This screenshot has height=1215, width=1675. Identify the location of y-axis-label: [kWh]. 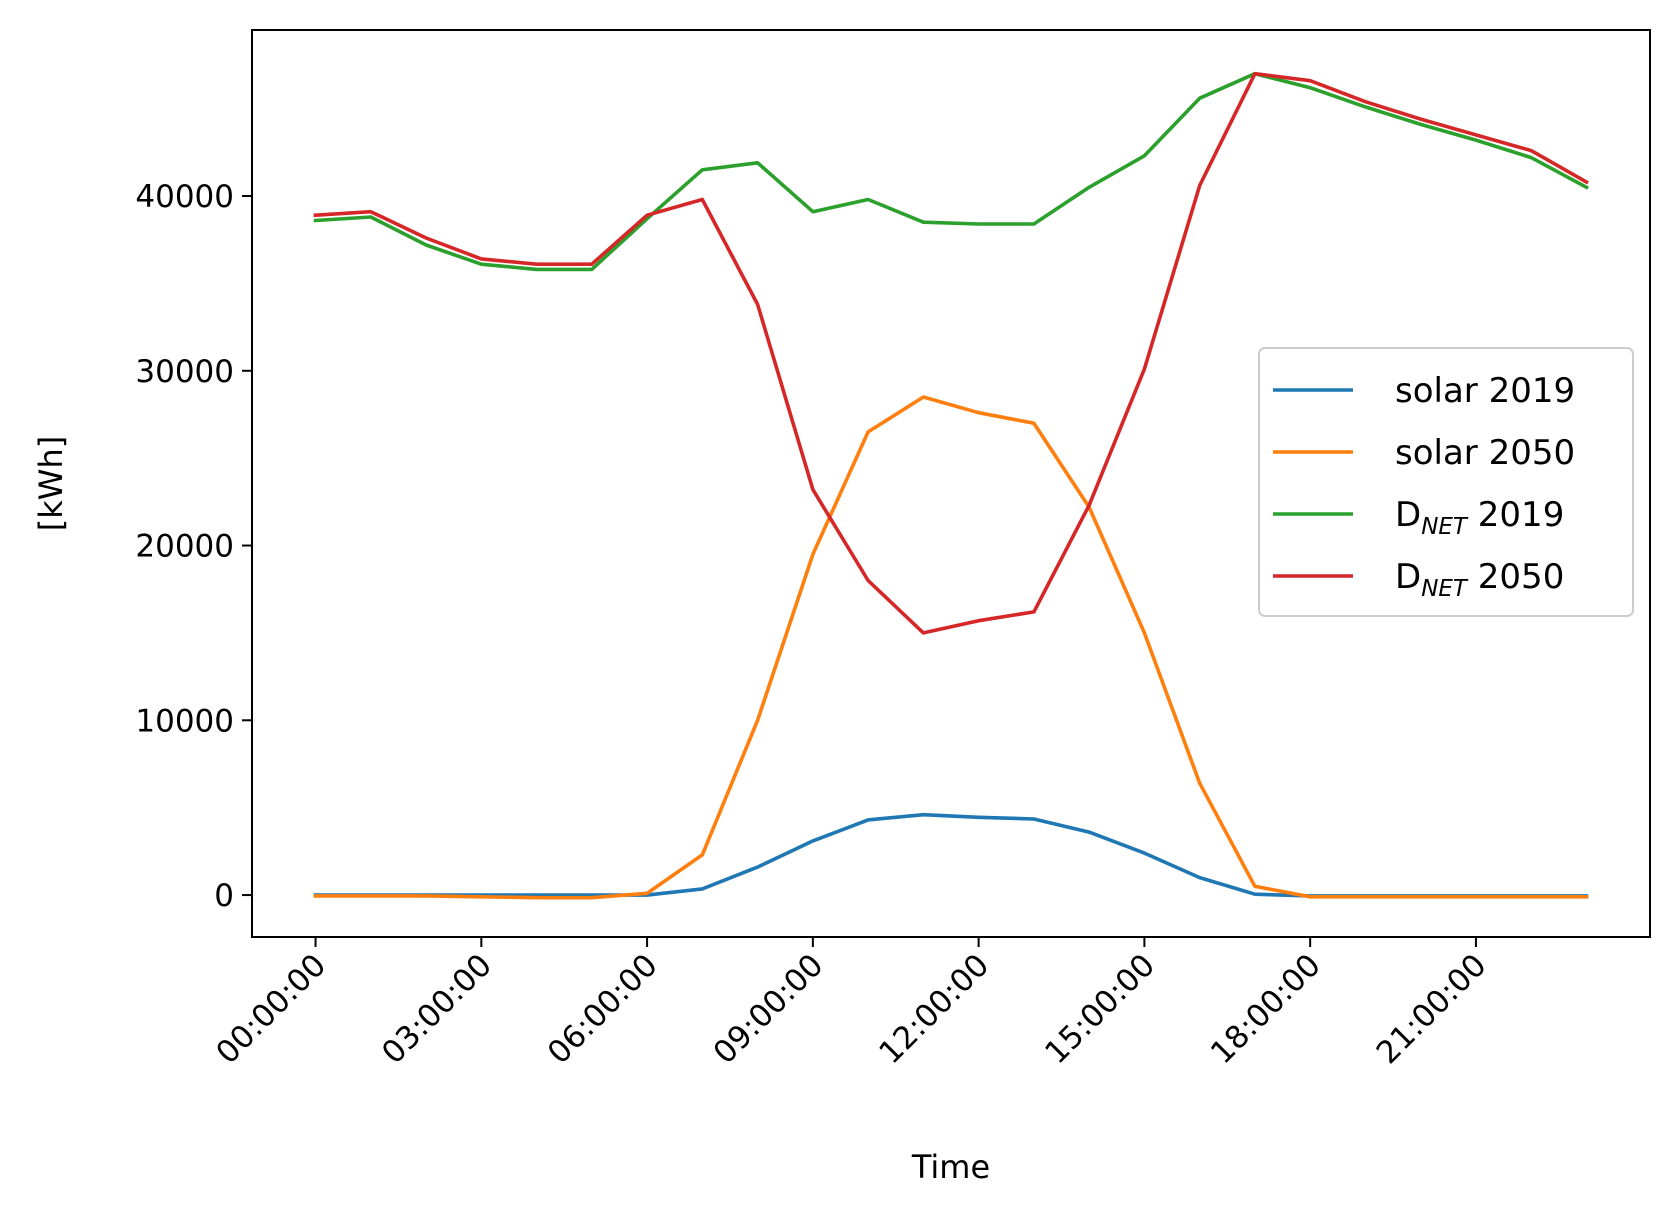
(51, 483).